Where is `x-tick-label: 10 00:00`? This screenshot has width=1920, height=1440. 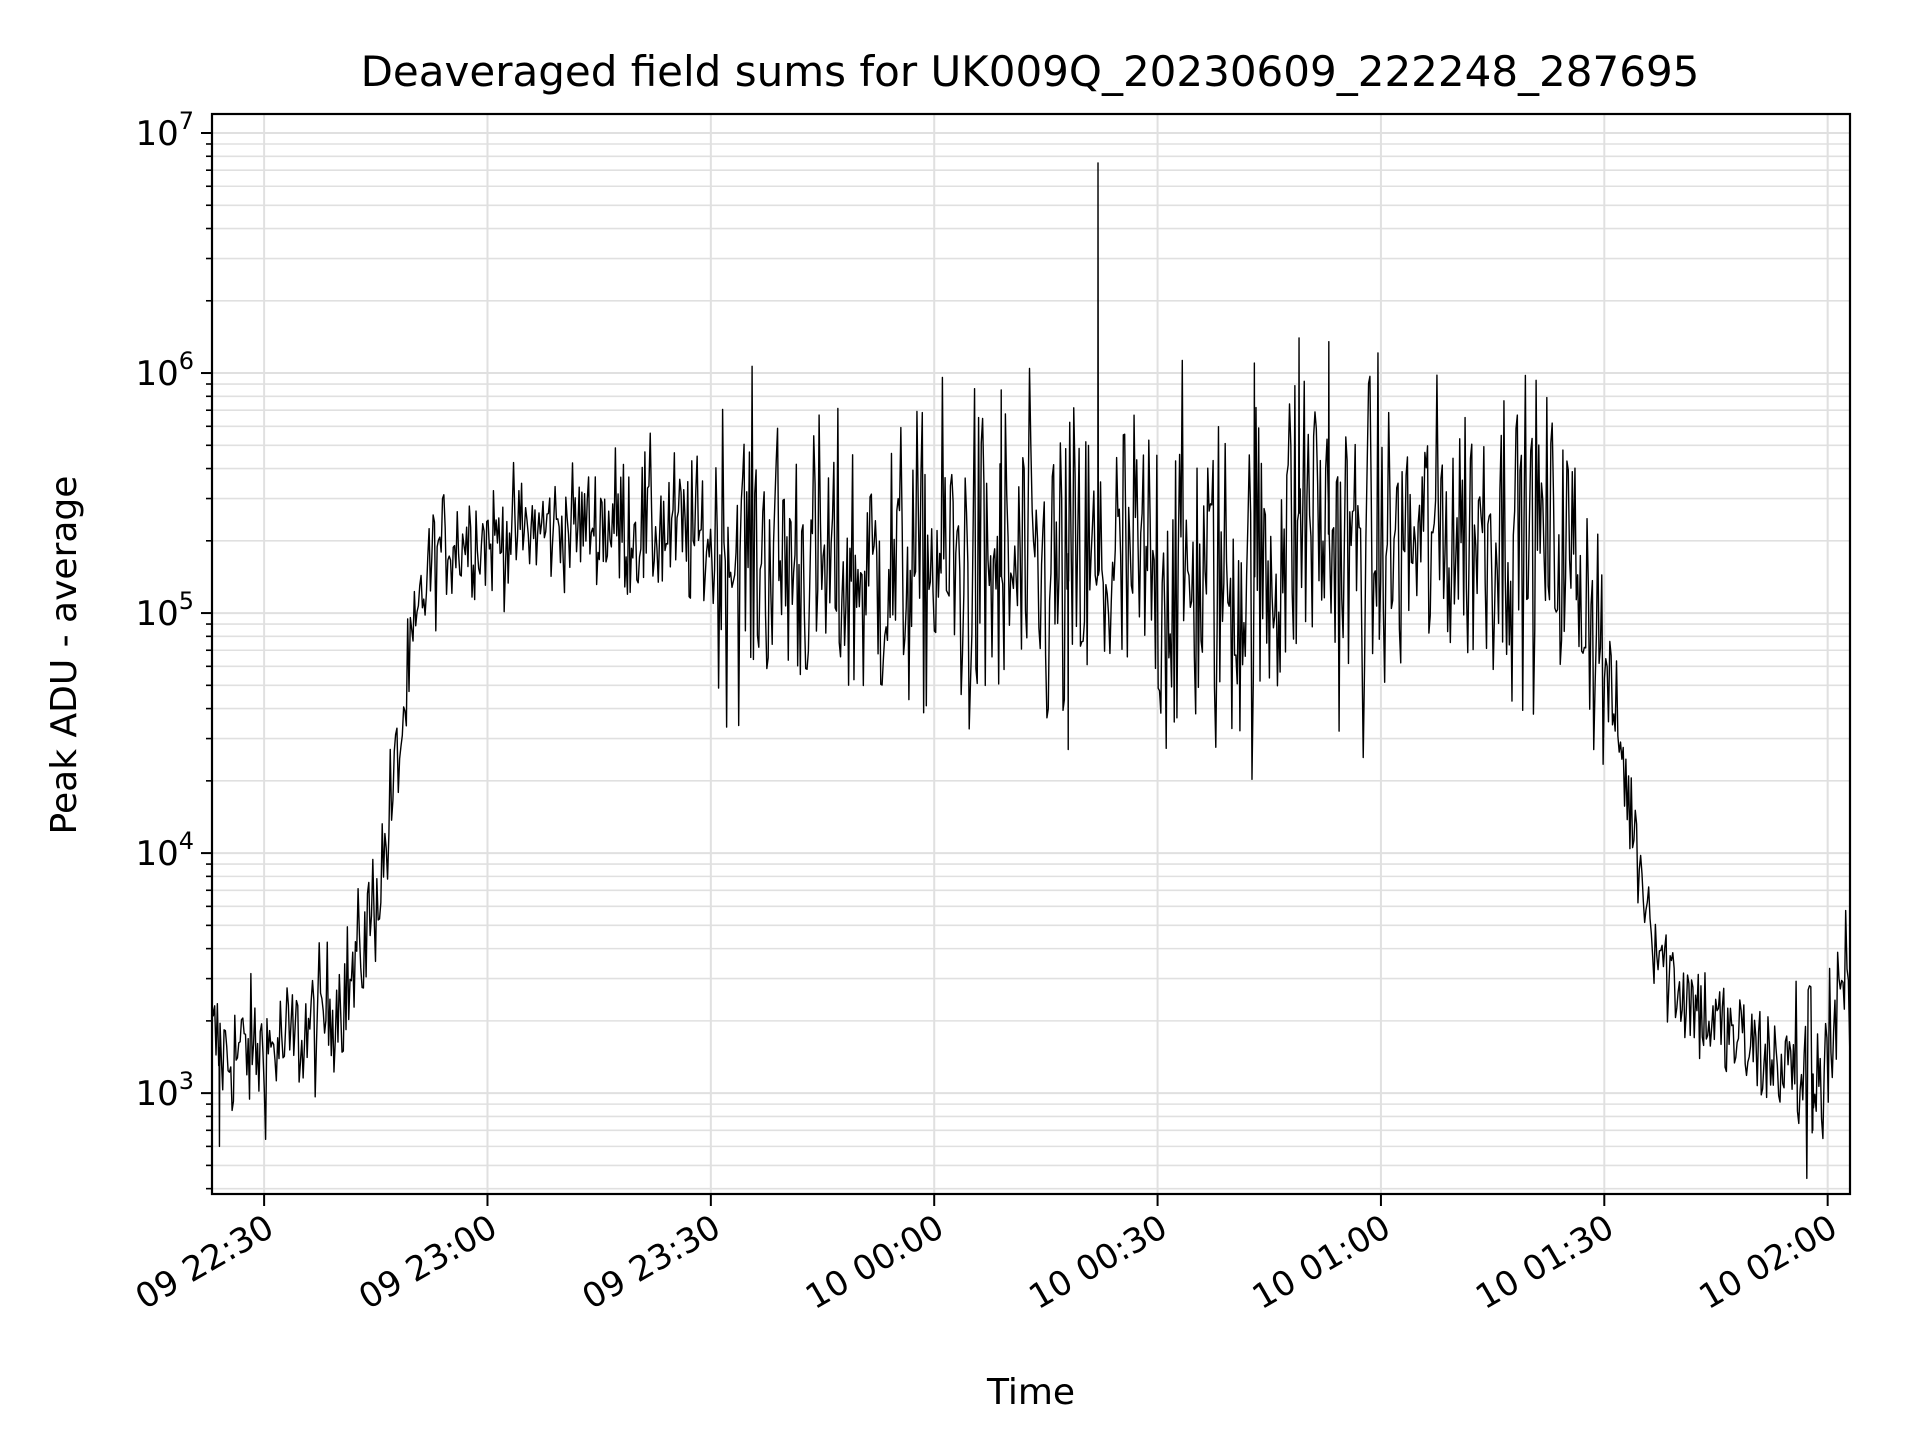 x-tick-label: 10 00:00 is located at coordinates (875, 1262).